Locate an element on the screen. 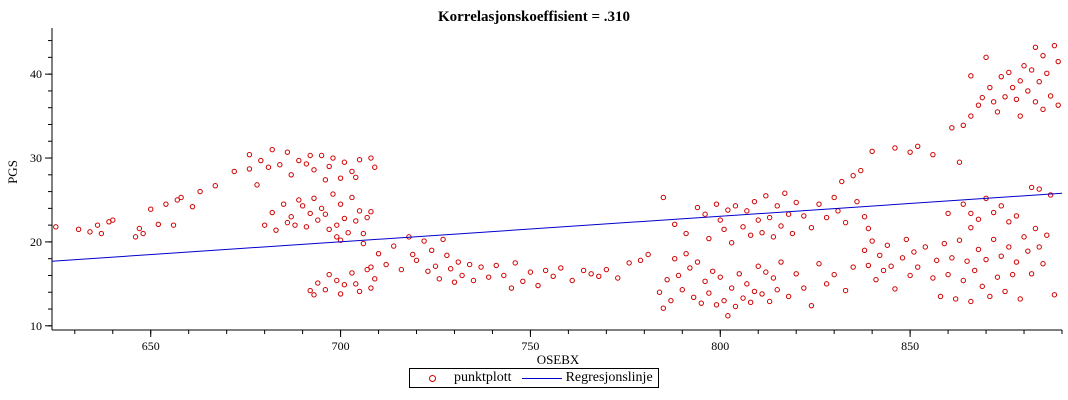 The image size is (1068, 400). legend-line-label: Regresjonslinje is located at coordinates (609, 377).